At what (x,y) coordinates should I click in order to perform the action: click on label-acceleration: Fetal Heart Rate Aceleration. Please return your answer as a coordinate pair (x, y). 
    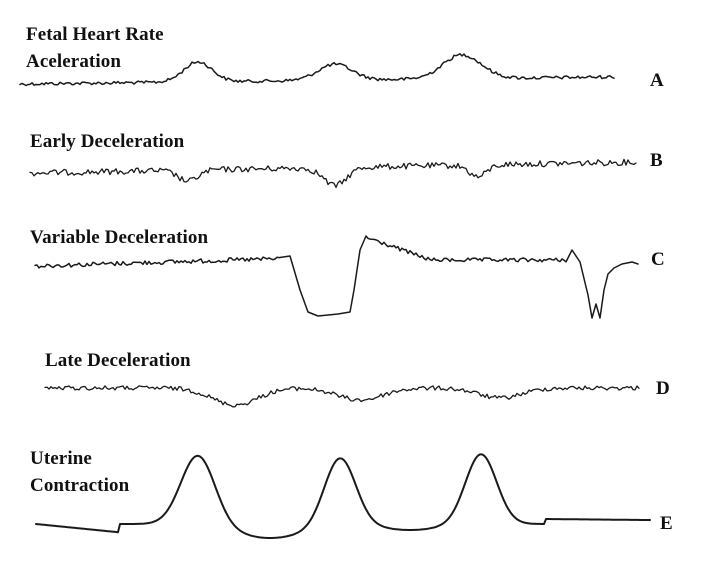
    Looking at the image, I should click on (95, 48).